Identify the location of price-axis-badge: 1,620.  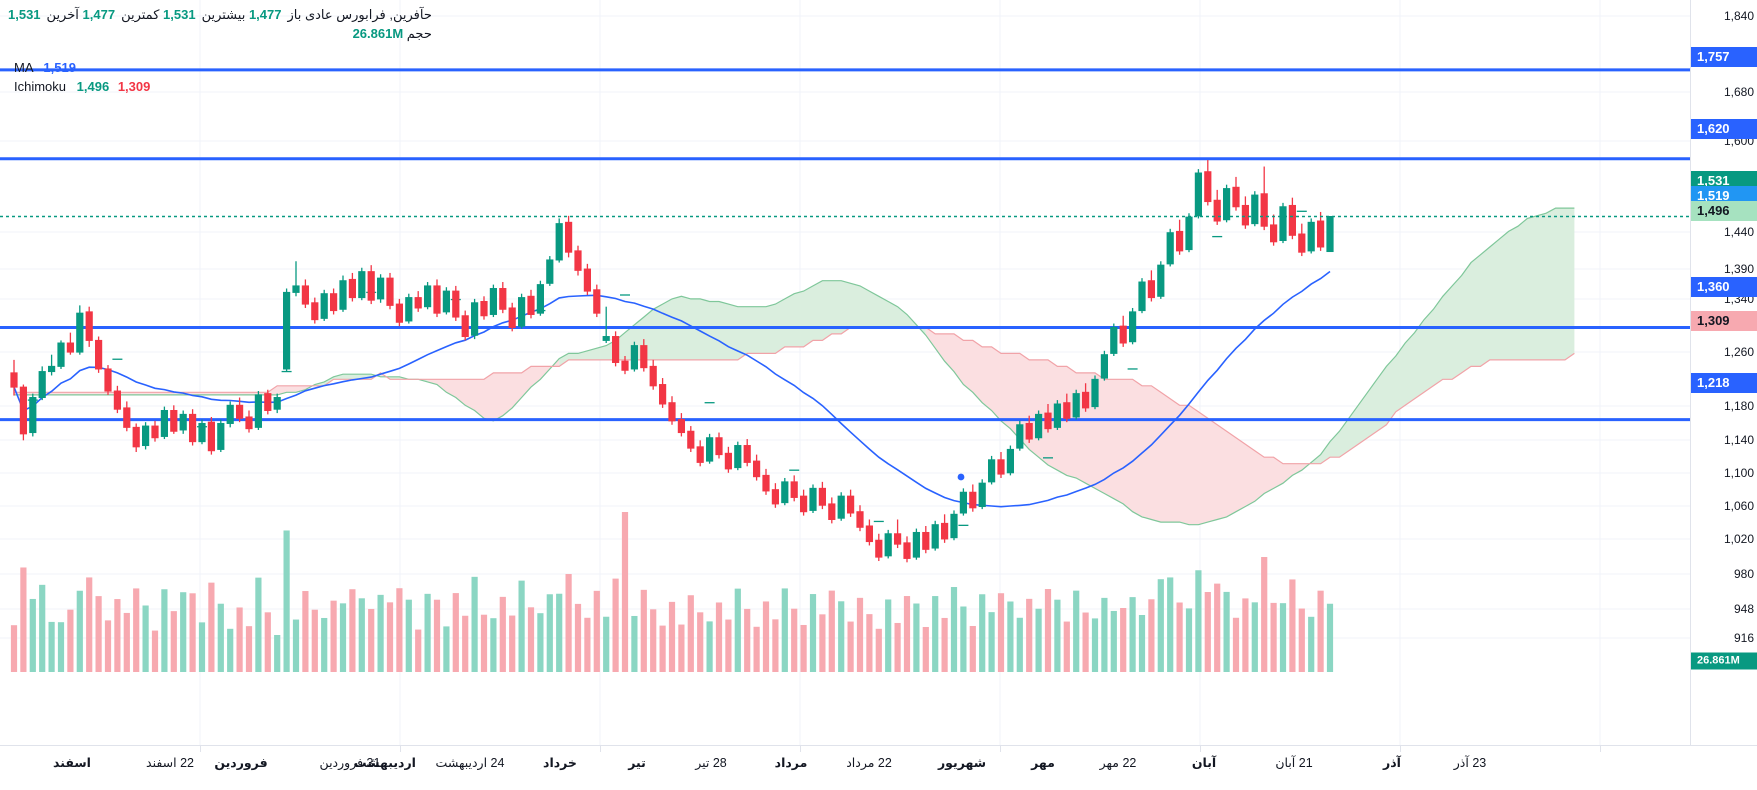
(1724, 129).